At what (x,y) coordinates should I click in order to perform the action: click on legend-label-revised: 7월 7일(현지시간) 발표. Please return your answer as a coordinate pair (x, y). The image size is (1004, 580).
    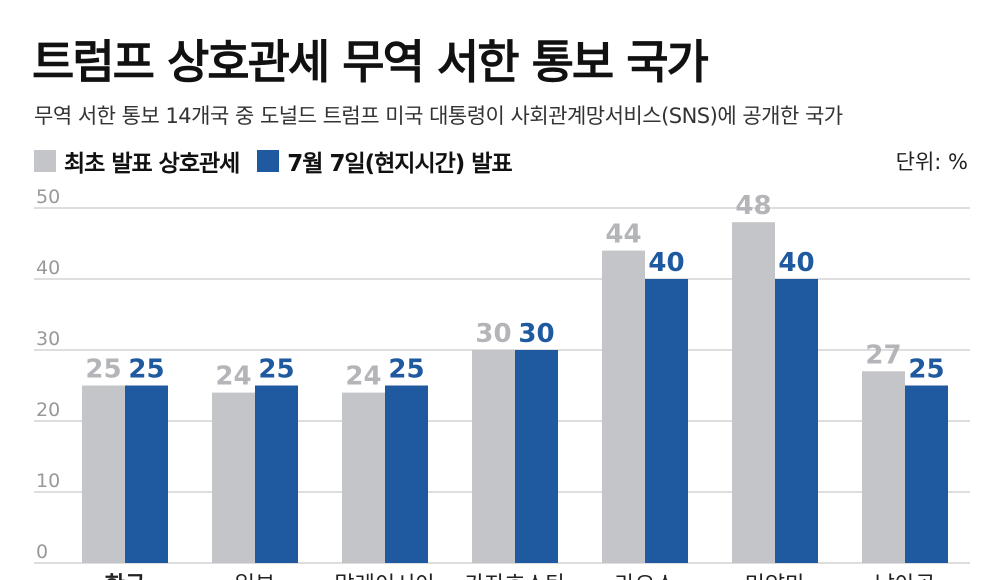
    Looking at the image, I should click on (399, 164).